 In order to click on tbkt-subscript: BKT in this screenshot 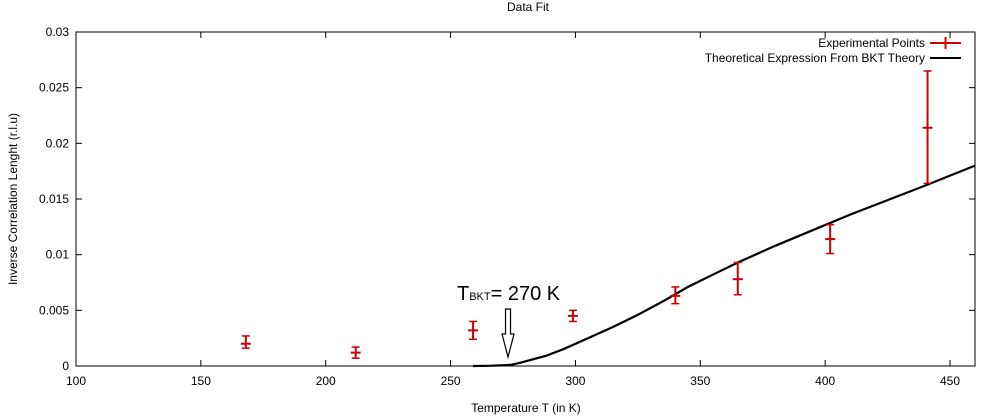, I will do `click(480, 297)`.